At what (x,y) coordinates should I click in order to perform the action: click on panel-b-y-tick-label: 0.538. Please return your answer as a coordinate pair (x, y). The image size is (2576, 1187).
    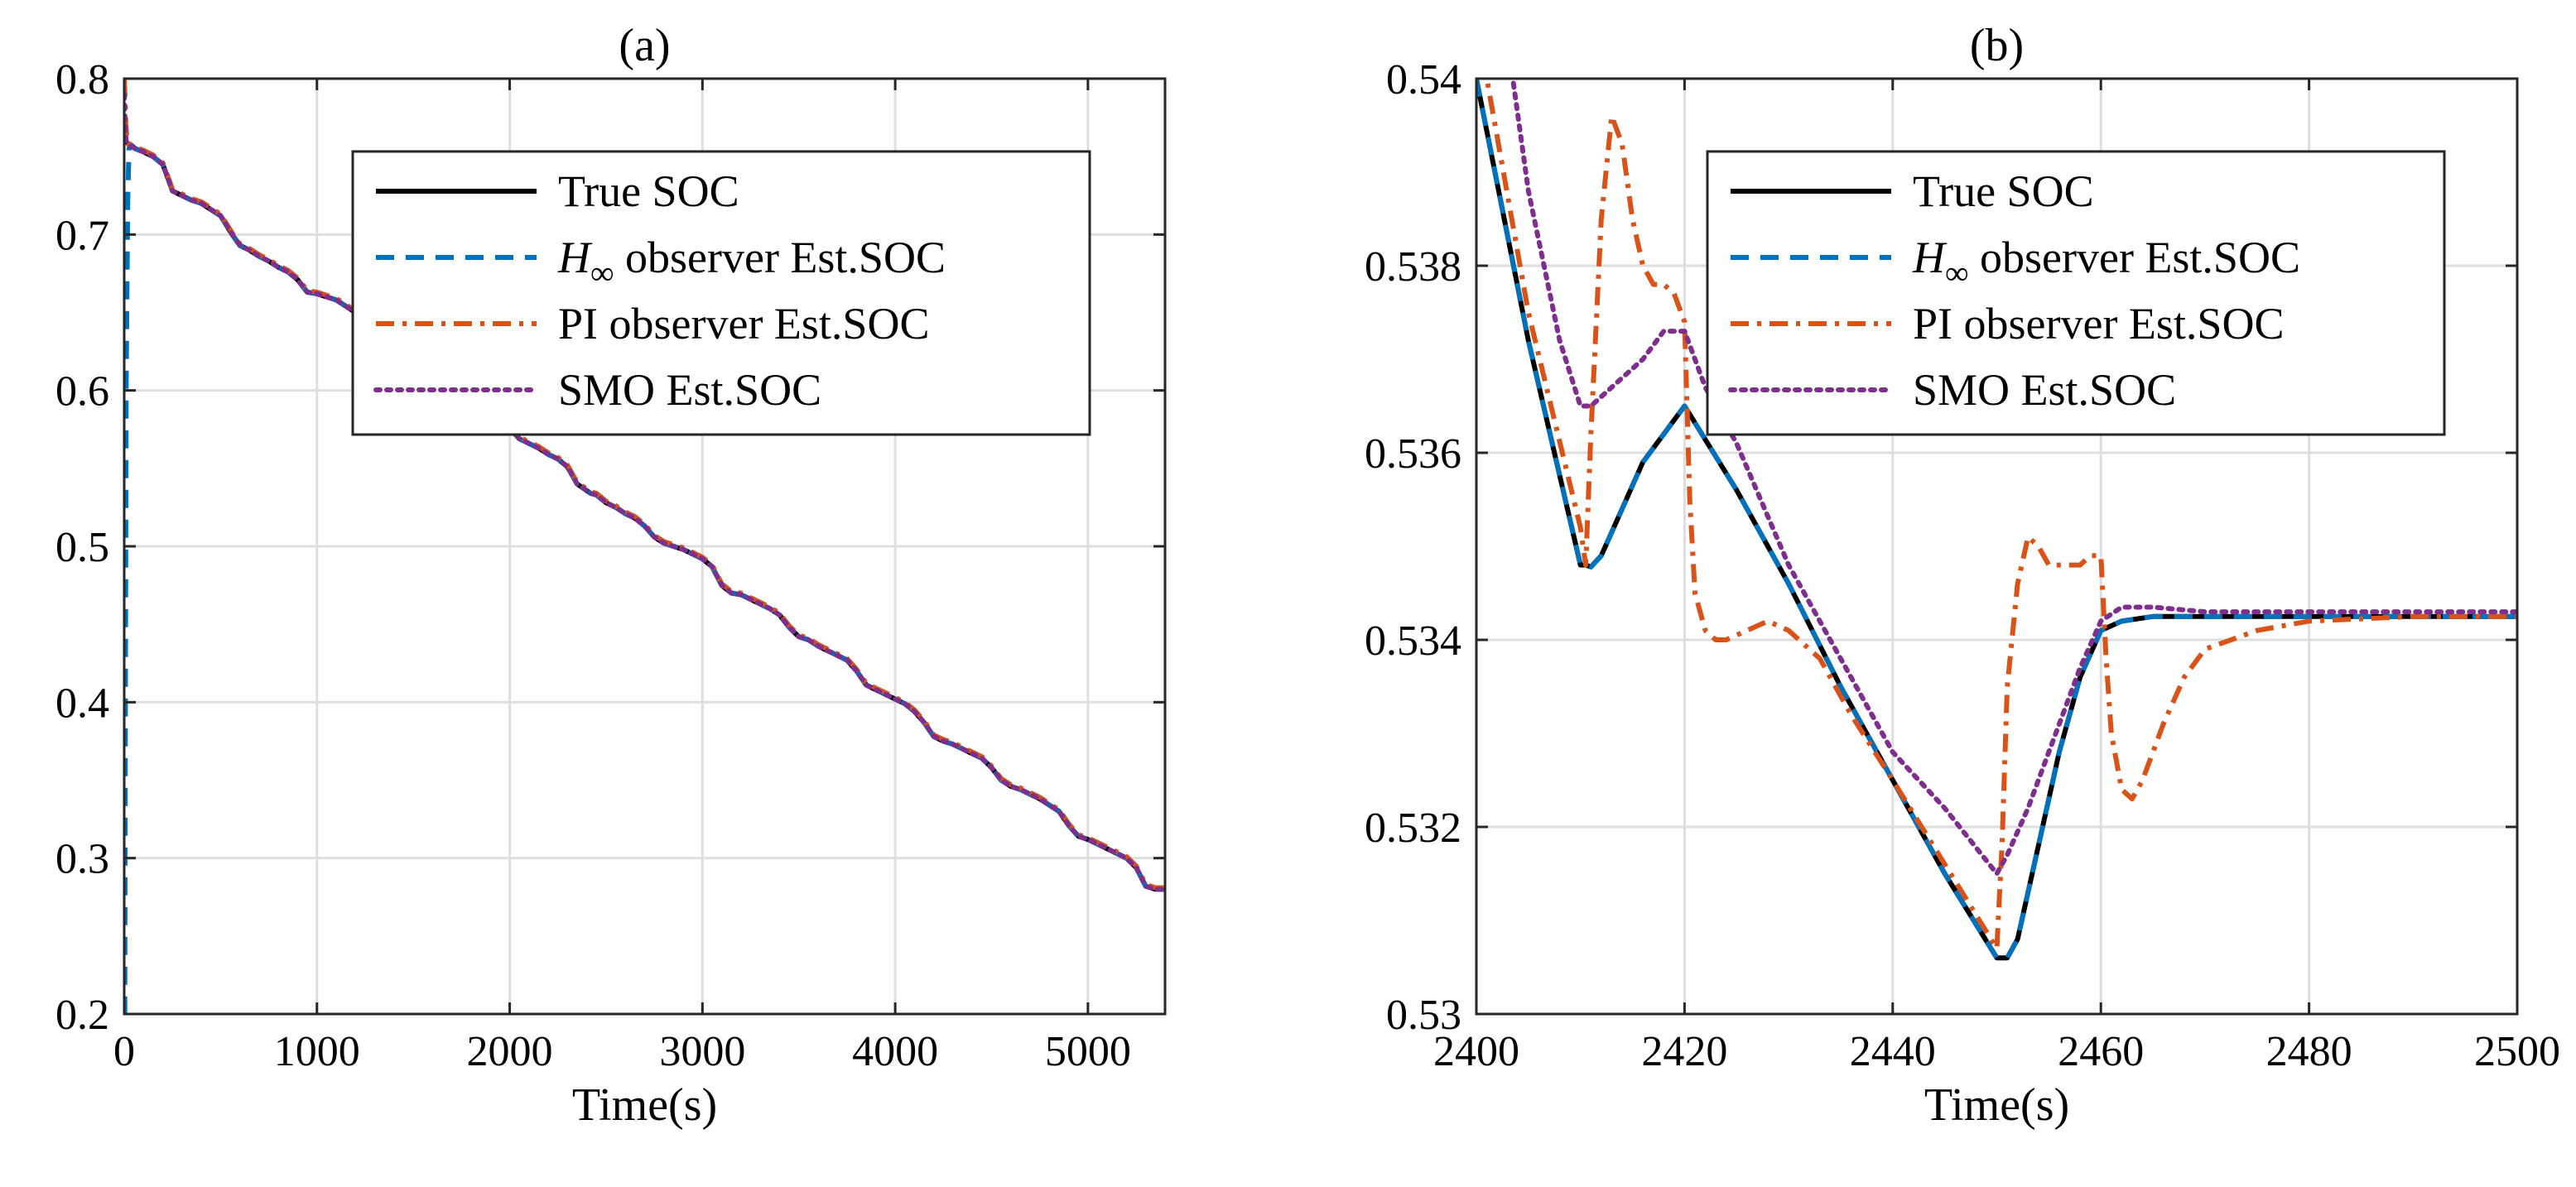
    Looking at the image, I should click on (1413, 267).